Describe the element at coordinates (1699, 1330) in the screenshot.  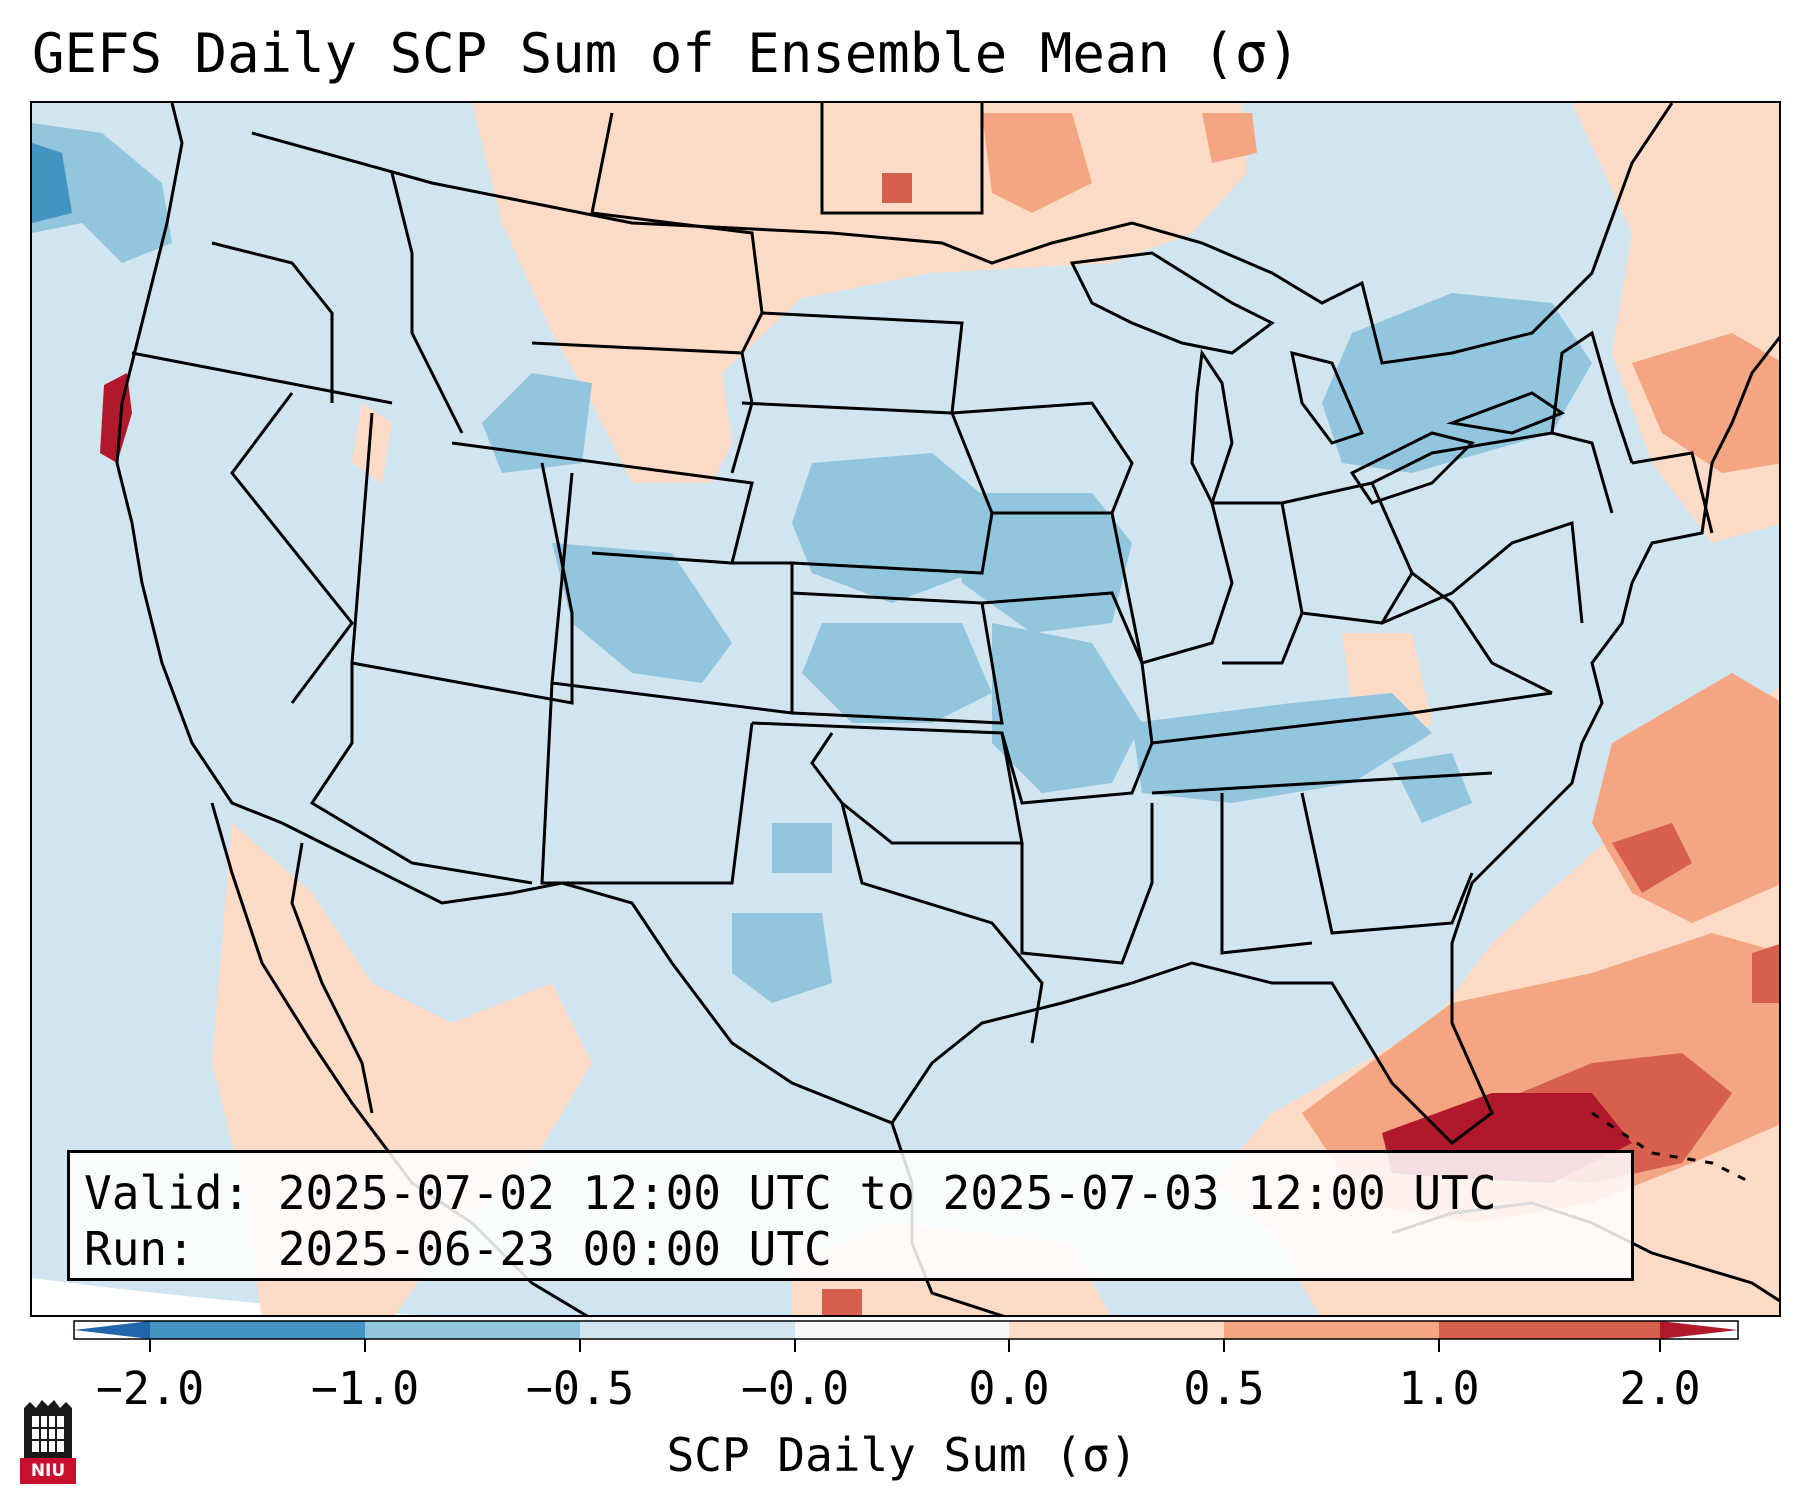
I see `colorbar-high-extension` at that location.